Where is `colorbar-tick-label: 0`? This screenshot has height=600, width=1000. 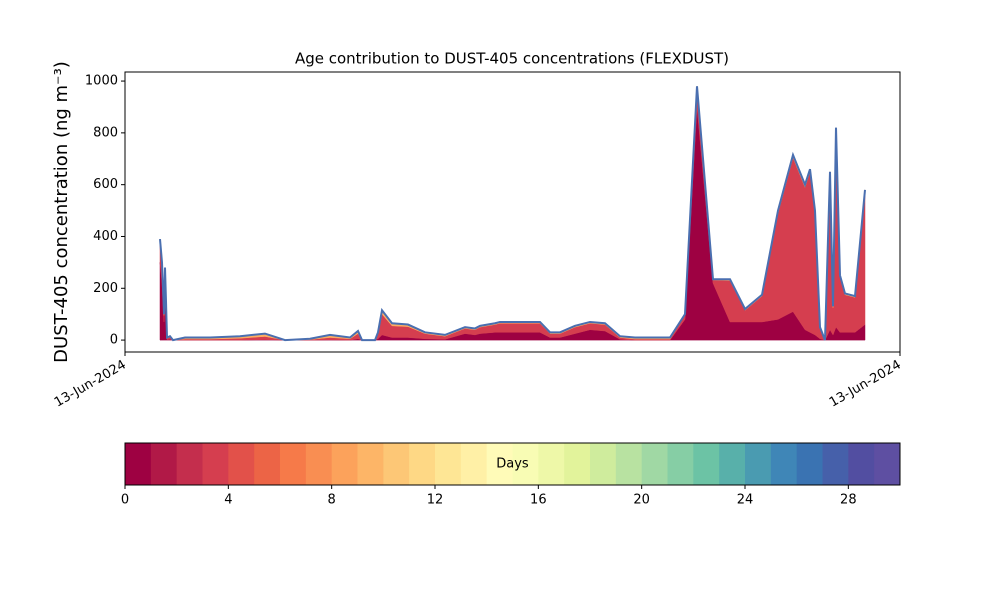
colorbar-tick-label: 0 is located at coordinates (125, 500).